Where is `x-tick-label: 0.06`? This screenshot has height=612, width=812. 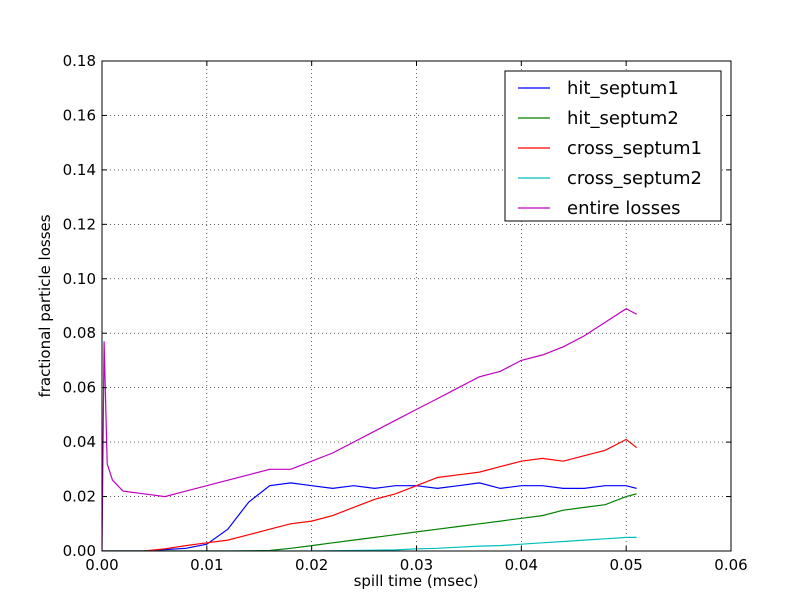 x-tick-label: 0.06 is located at coordinates (730, 565).